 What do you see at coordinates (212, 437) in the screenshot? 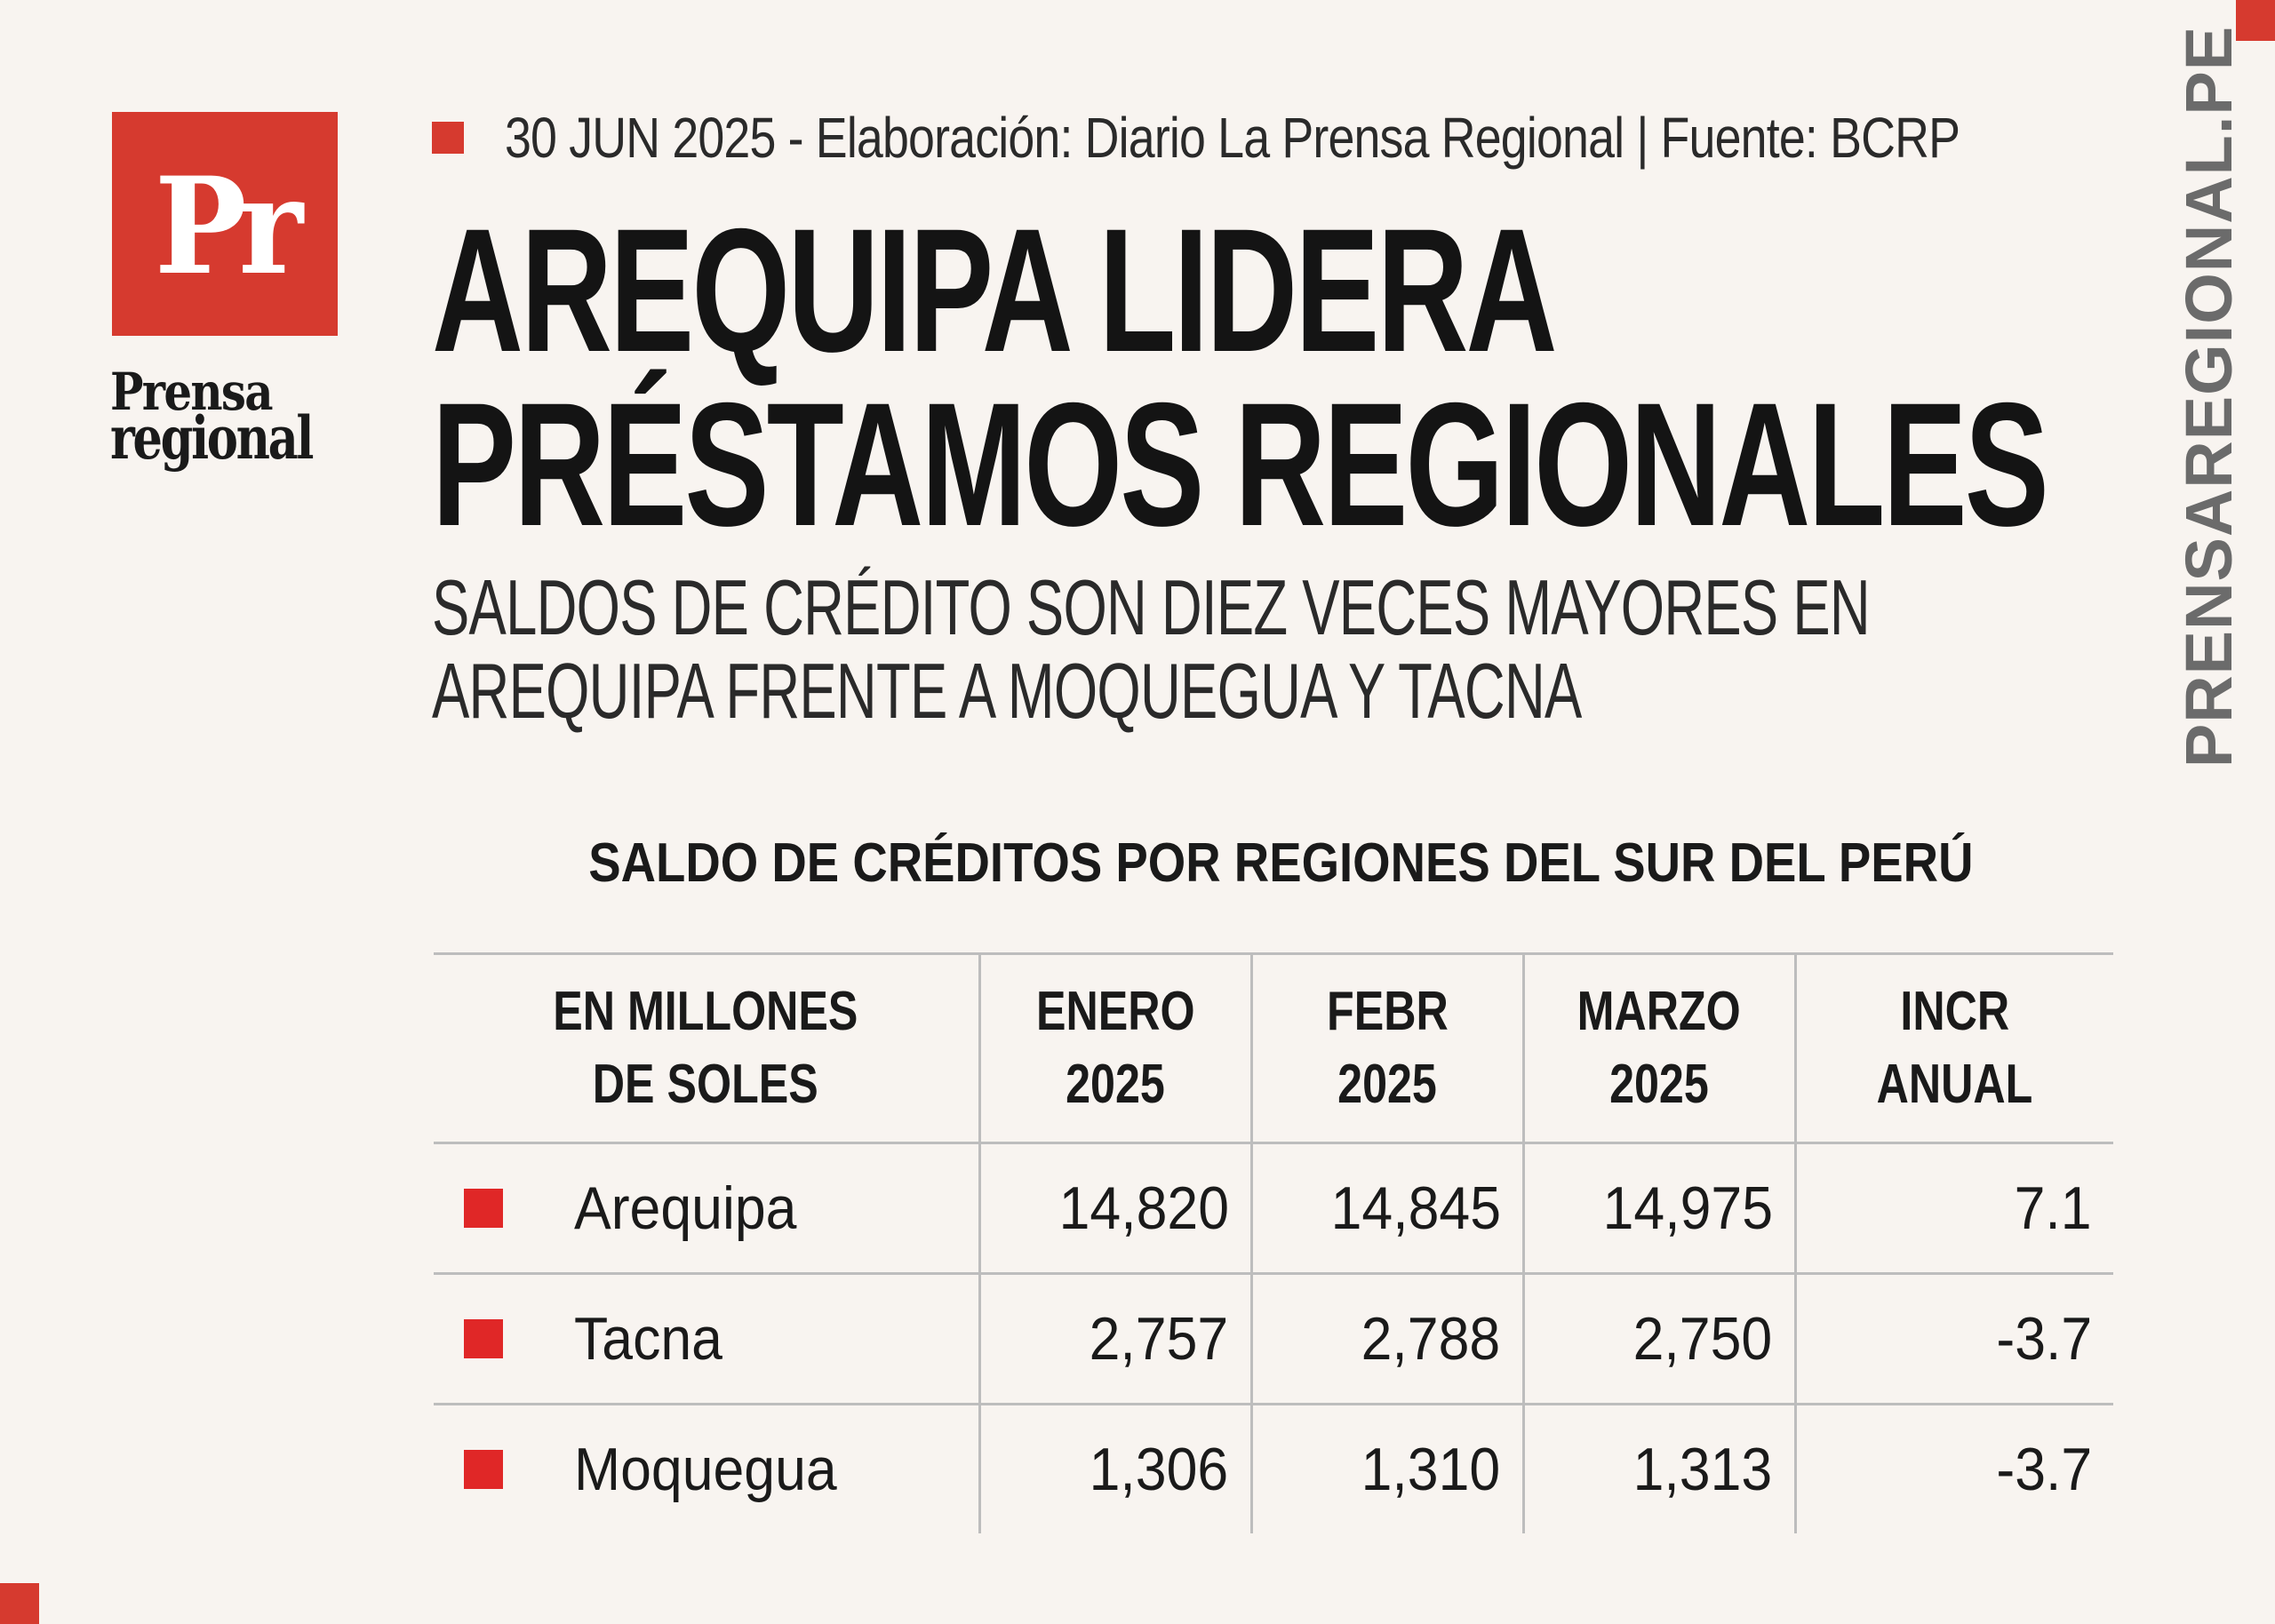
I see `wordmark-line2: regional` at bounding box center [212, 437].